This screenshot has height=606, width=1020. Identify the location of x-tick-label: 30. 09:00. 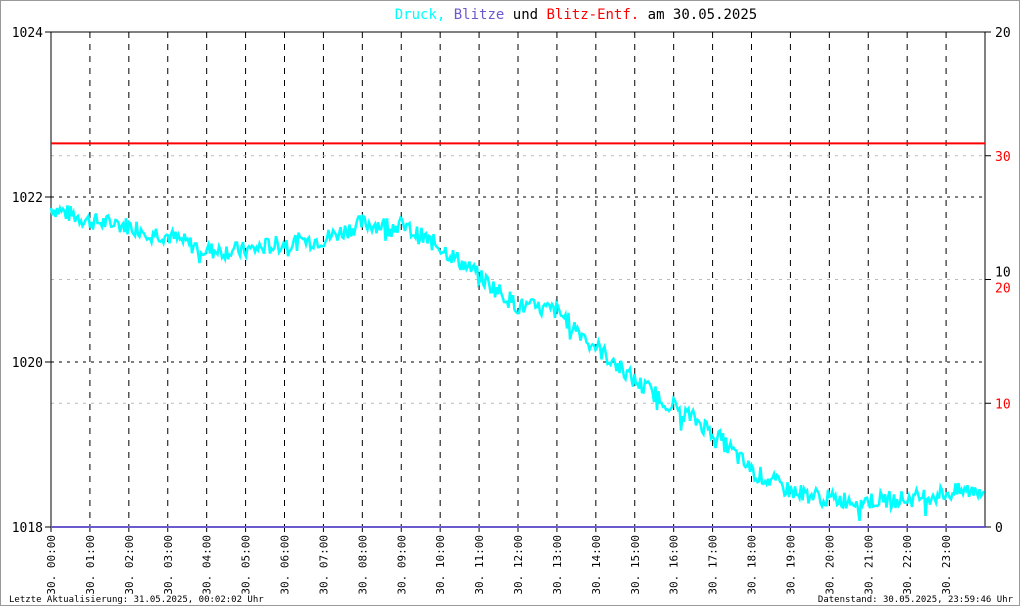
(401, 565).